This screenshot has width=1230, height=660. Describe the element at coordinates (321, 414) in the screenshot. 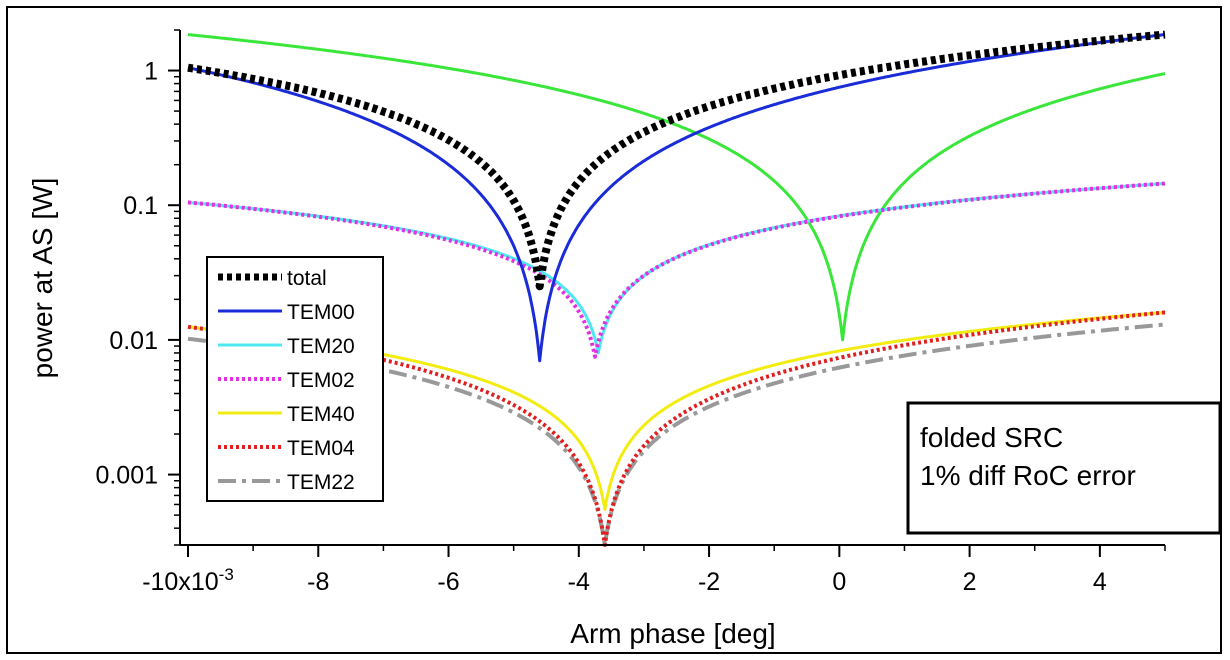

I see `legend-label: TEM40` at that location.